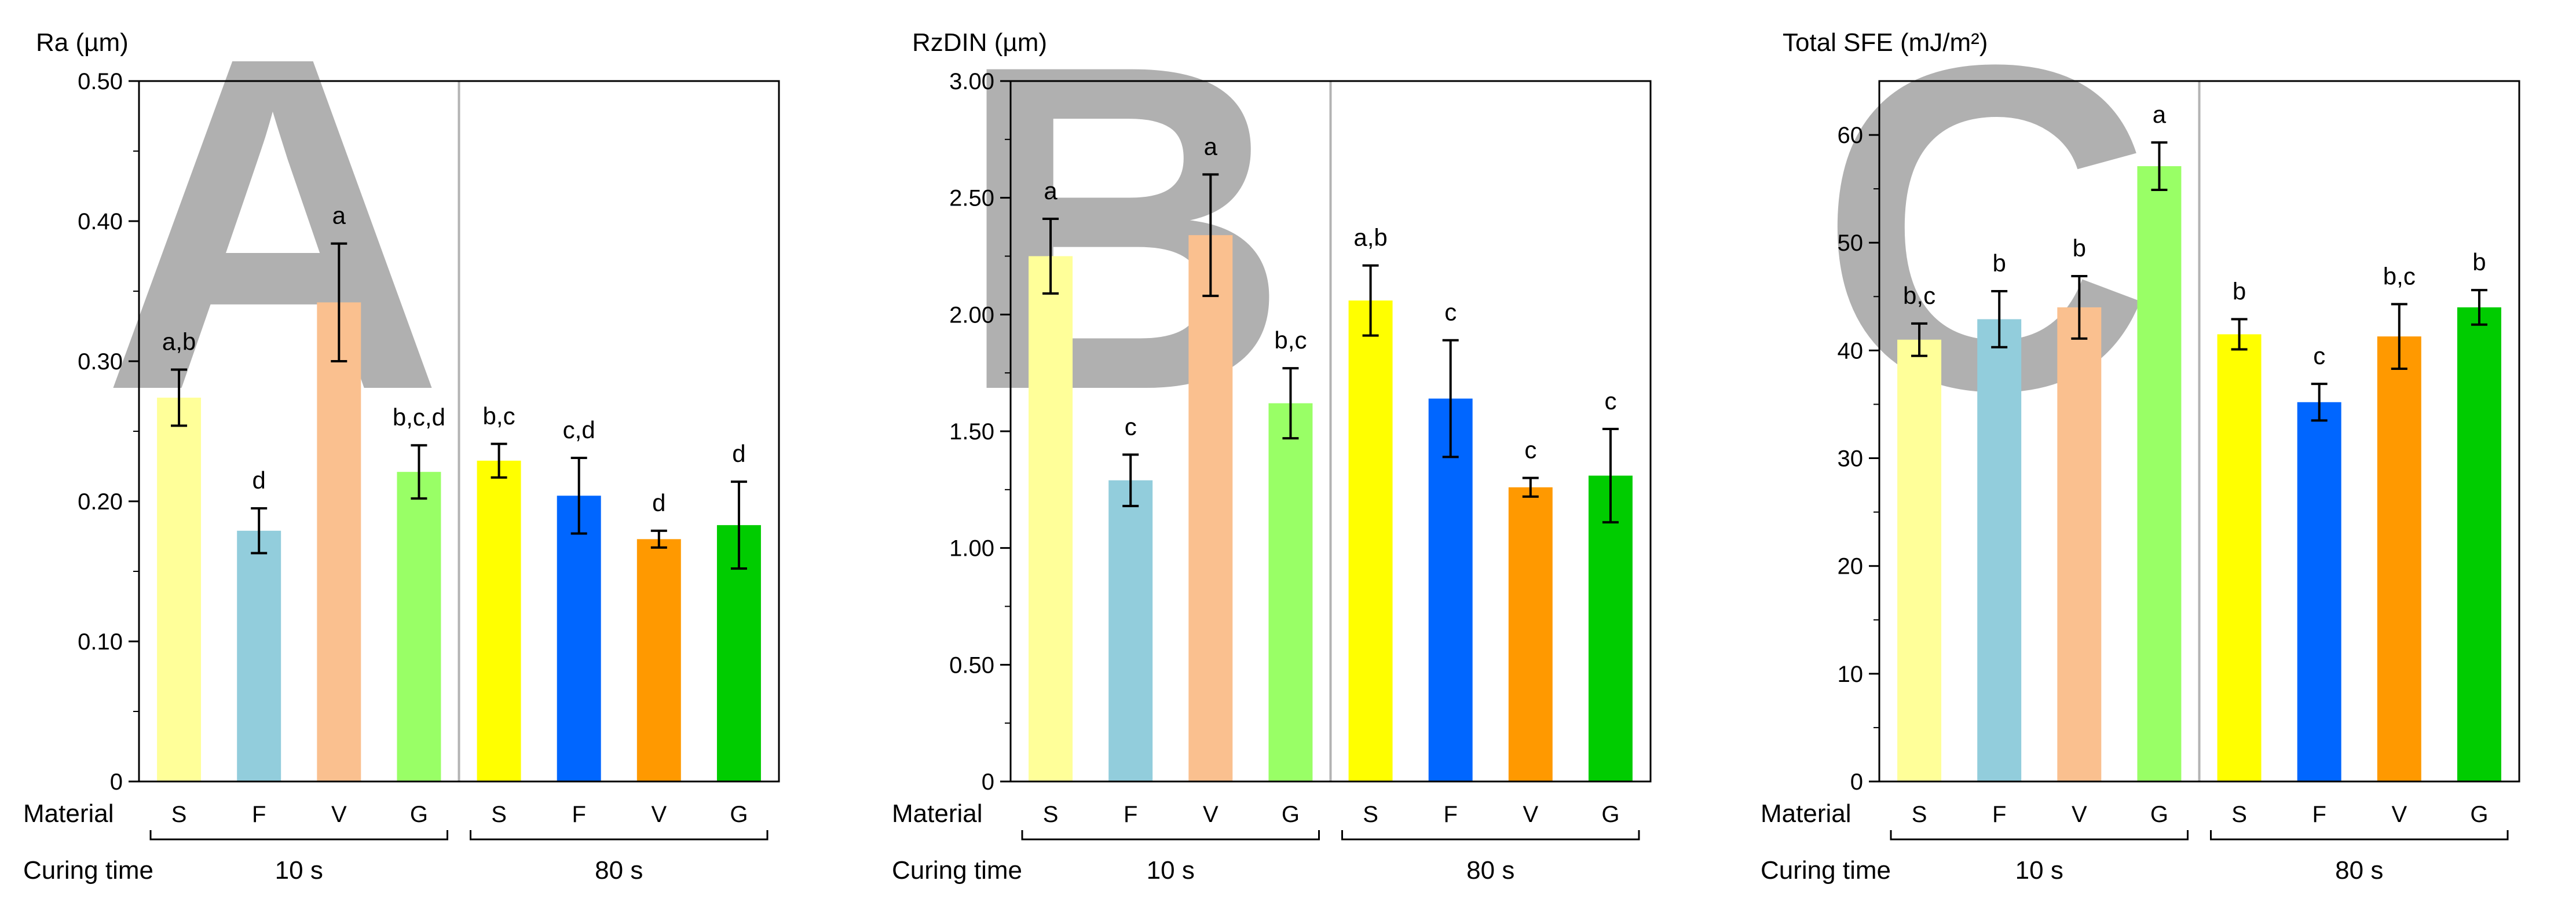  Describe the element at coordinates (979, 42) in the screenshot. I see `y-axis-title: RzDIN (µm)` at that location.